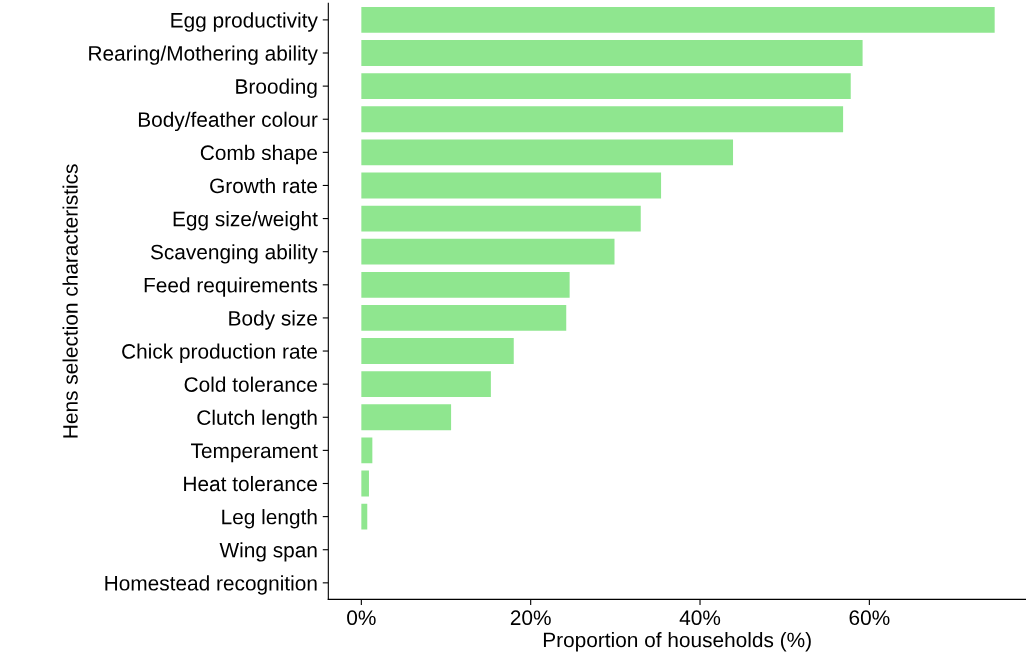  I want to click on x-tick-label: 60%, so click(869, 618).